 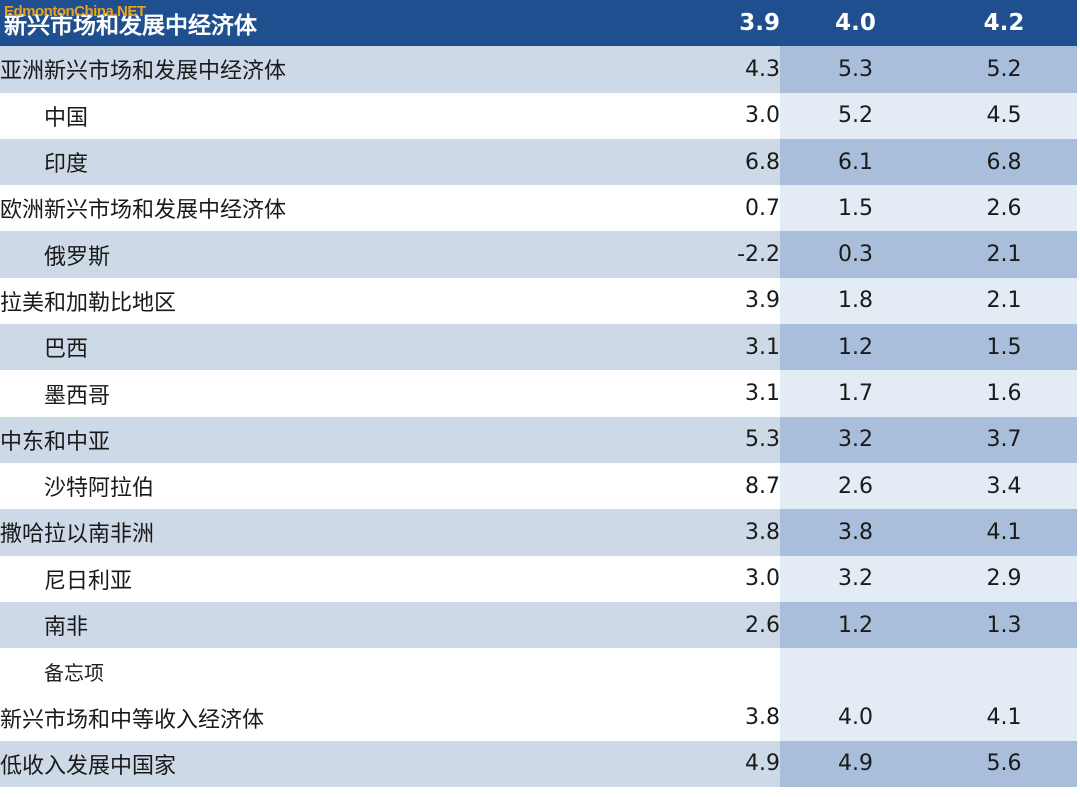 What do you see at coordinates (314, 115) in the screenshot?
I see `row-label: 中国` at bounding box center [314, 115].